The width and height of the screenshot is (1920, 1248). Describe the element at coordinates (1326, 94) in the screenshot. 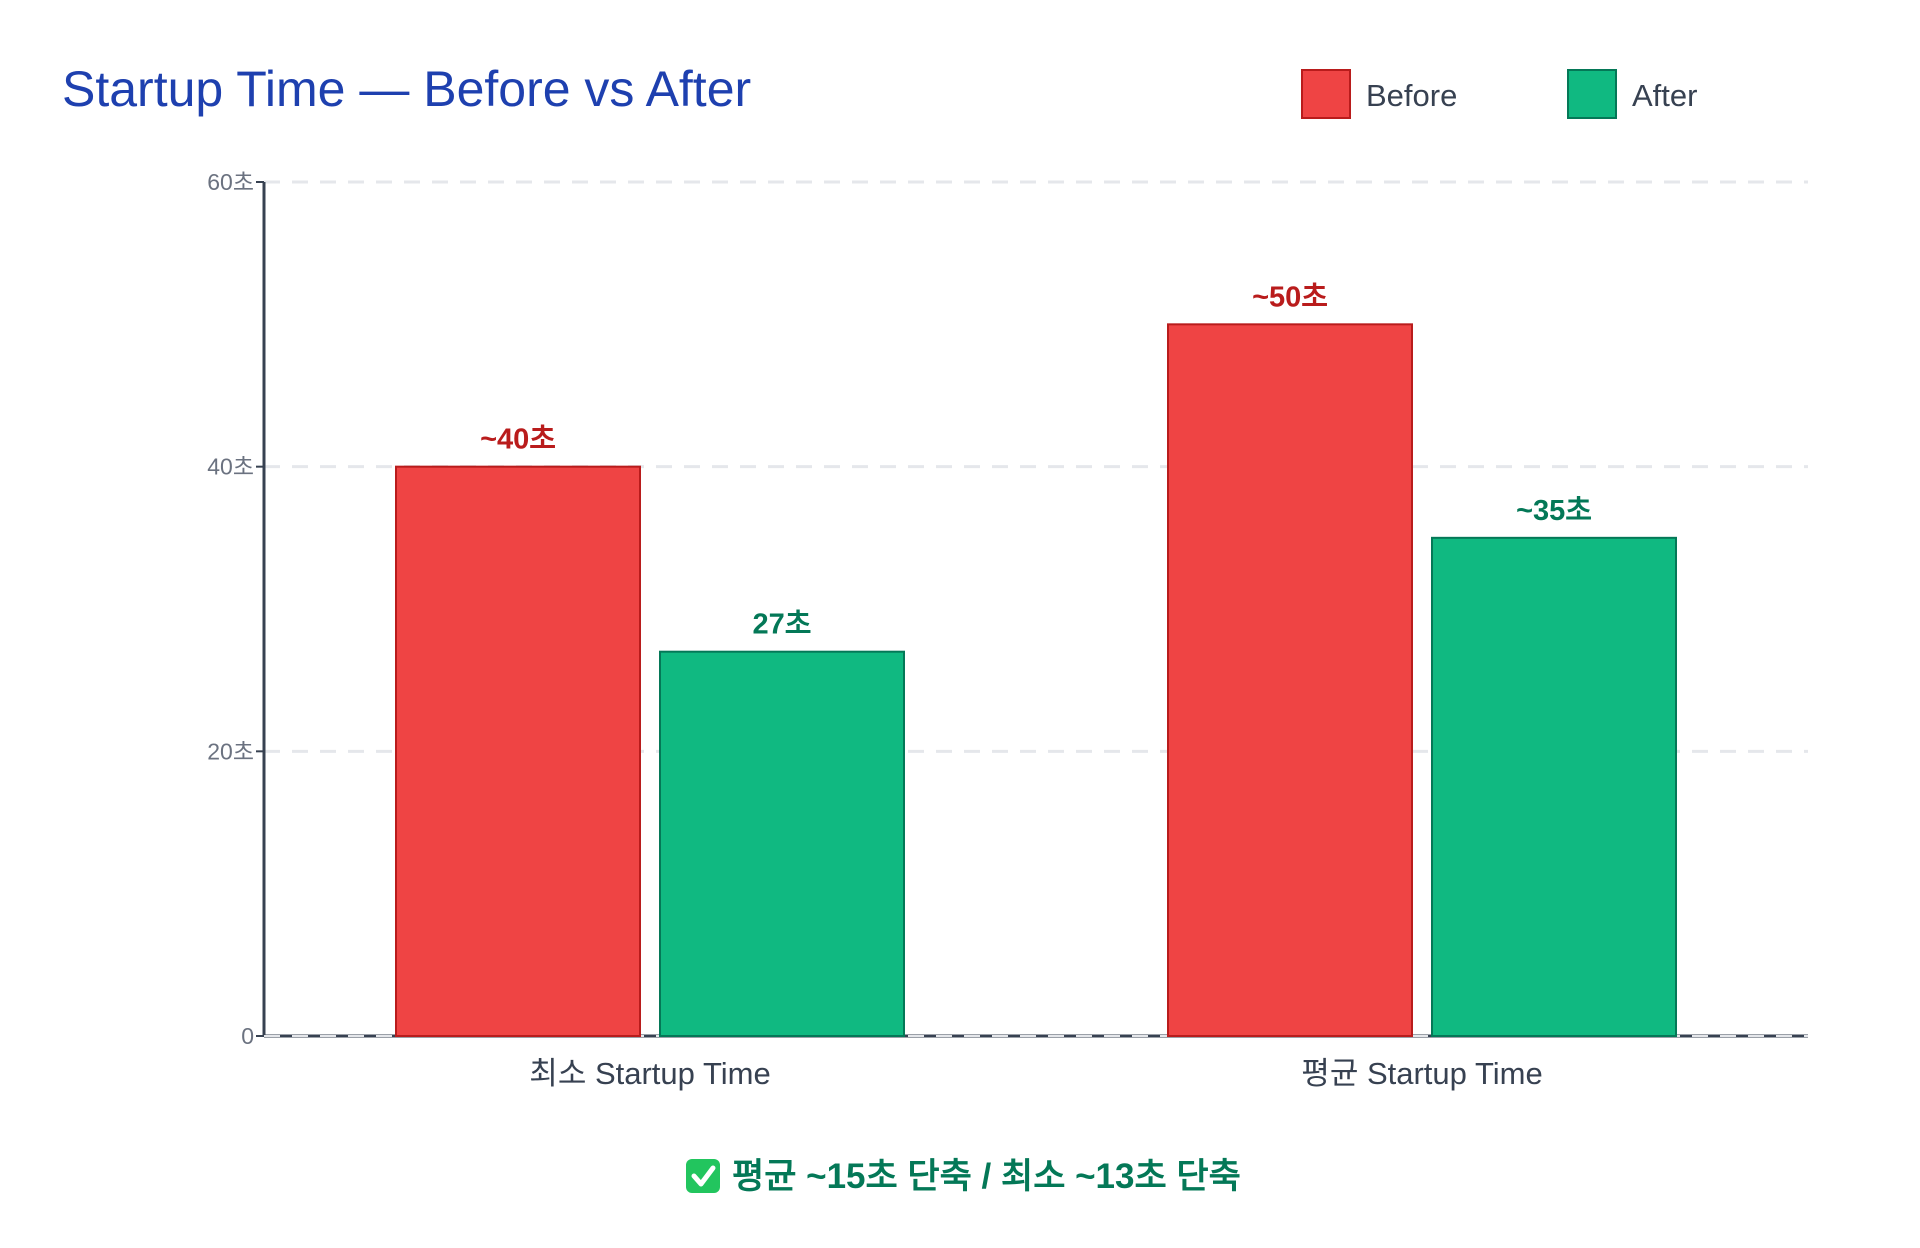

I see `legend-swatch-before` at that location.